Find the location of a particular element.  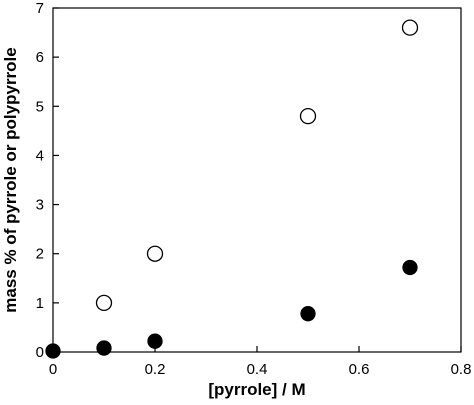

x-axis-ticks: 0 0.2 0.4 0.6 0.8 is located at coordinates (260, 362).